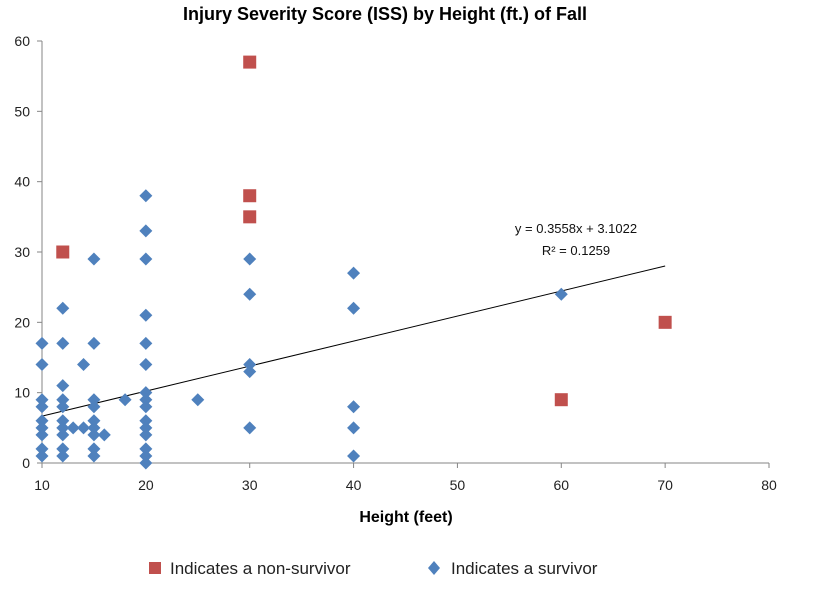 Image resolution: width=814 pixels, height=599 pixels. What do you see at coordinates (405, 517) in the screenshot?
I see `x-axis-label: Height (feet)` at bounding box center [405, 517].